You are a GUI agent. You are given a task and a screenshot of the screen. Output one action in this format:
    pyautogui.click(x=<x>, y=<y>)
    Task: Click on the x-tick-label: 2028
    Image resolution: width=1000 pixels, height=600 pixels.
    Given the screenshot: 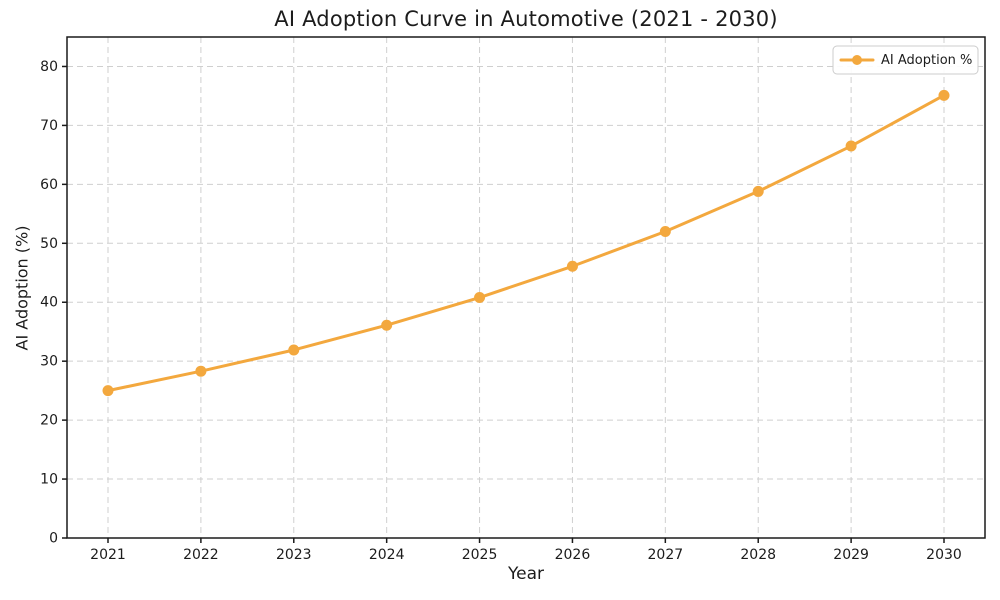 What is the action you would take?
    pyautogui.click(x=758, y=555)
    